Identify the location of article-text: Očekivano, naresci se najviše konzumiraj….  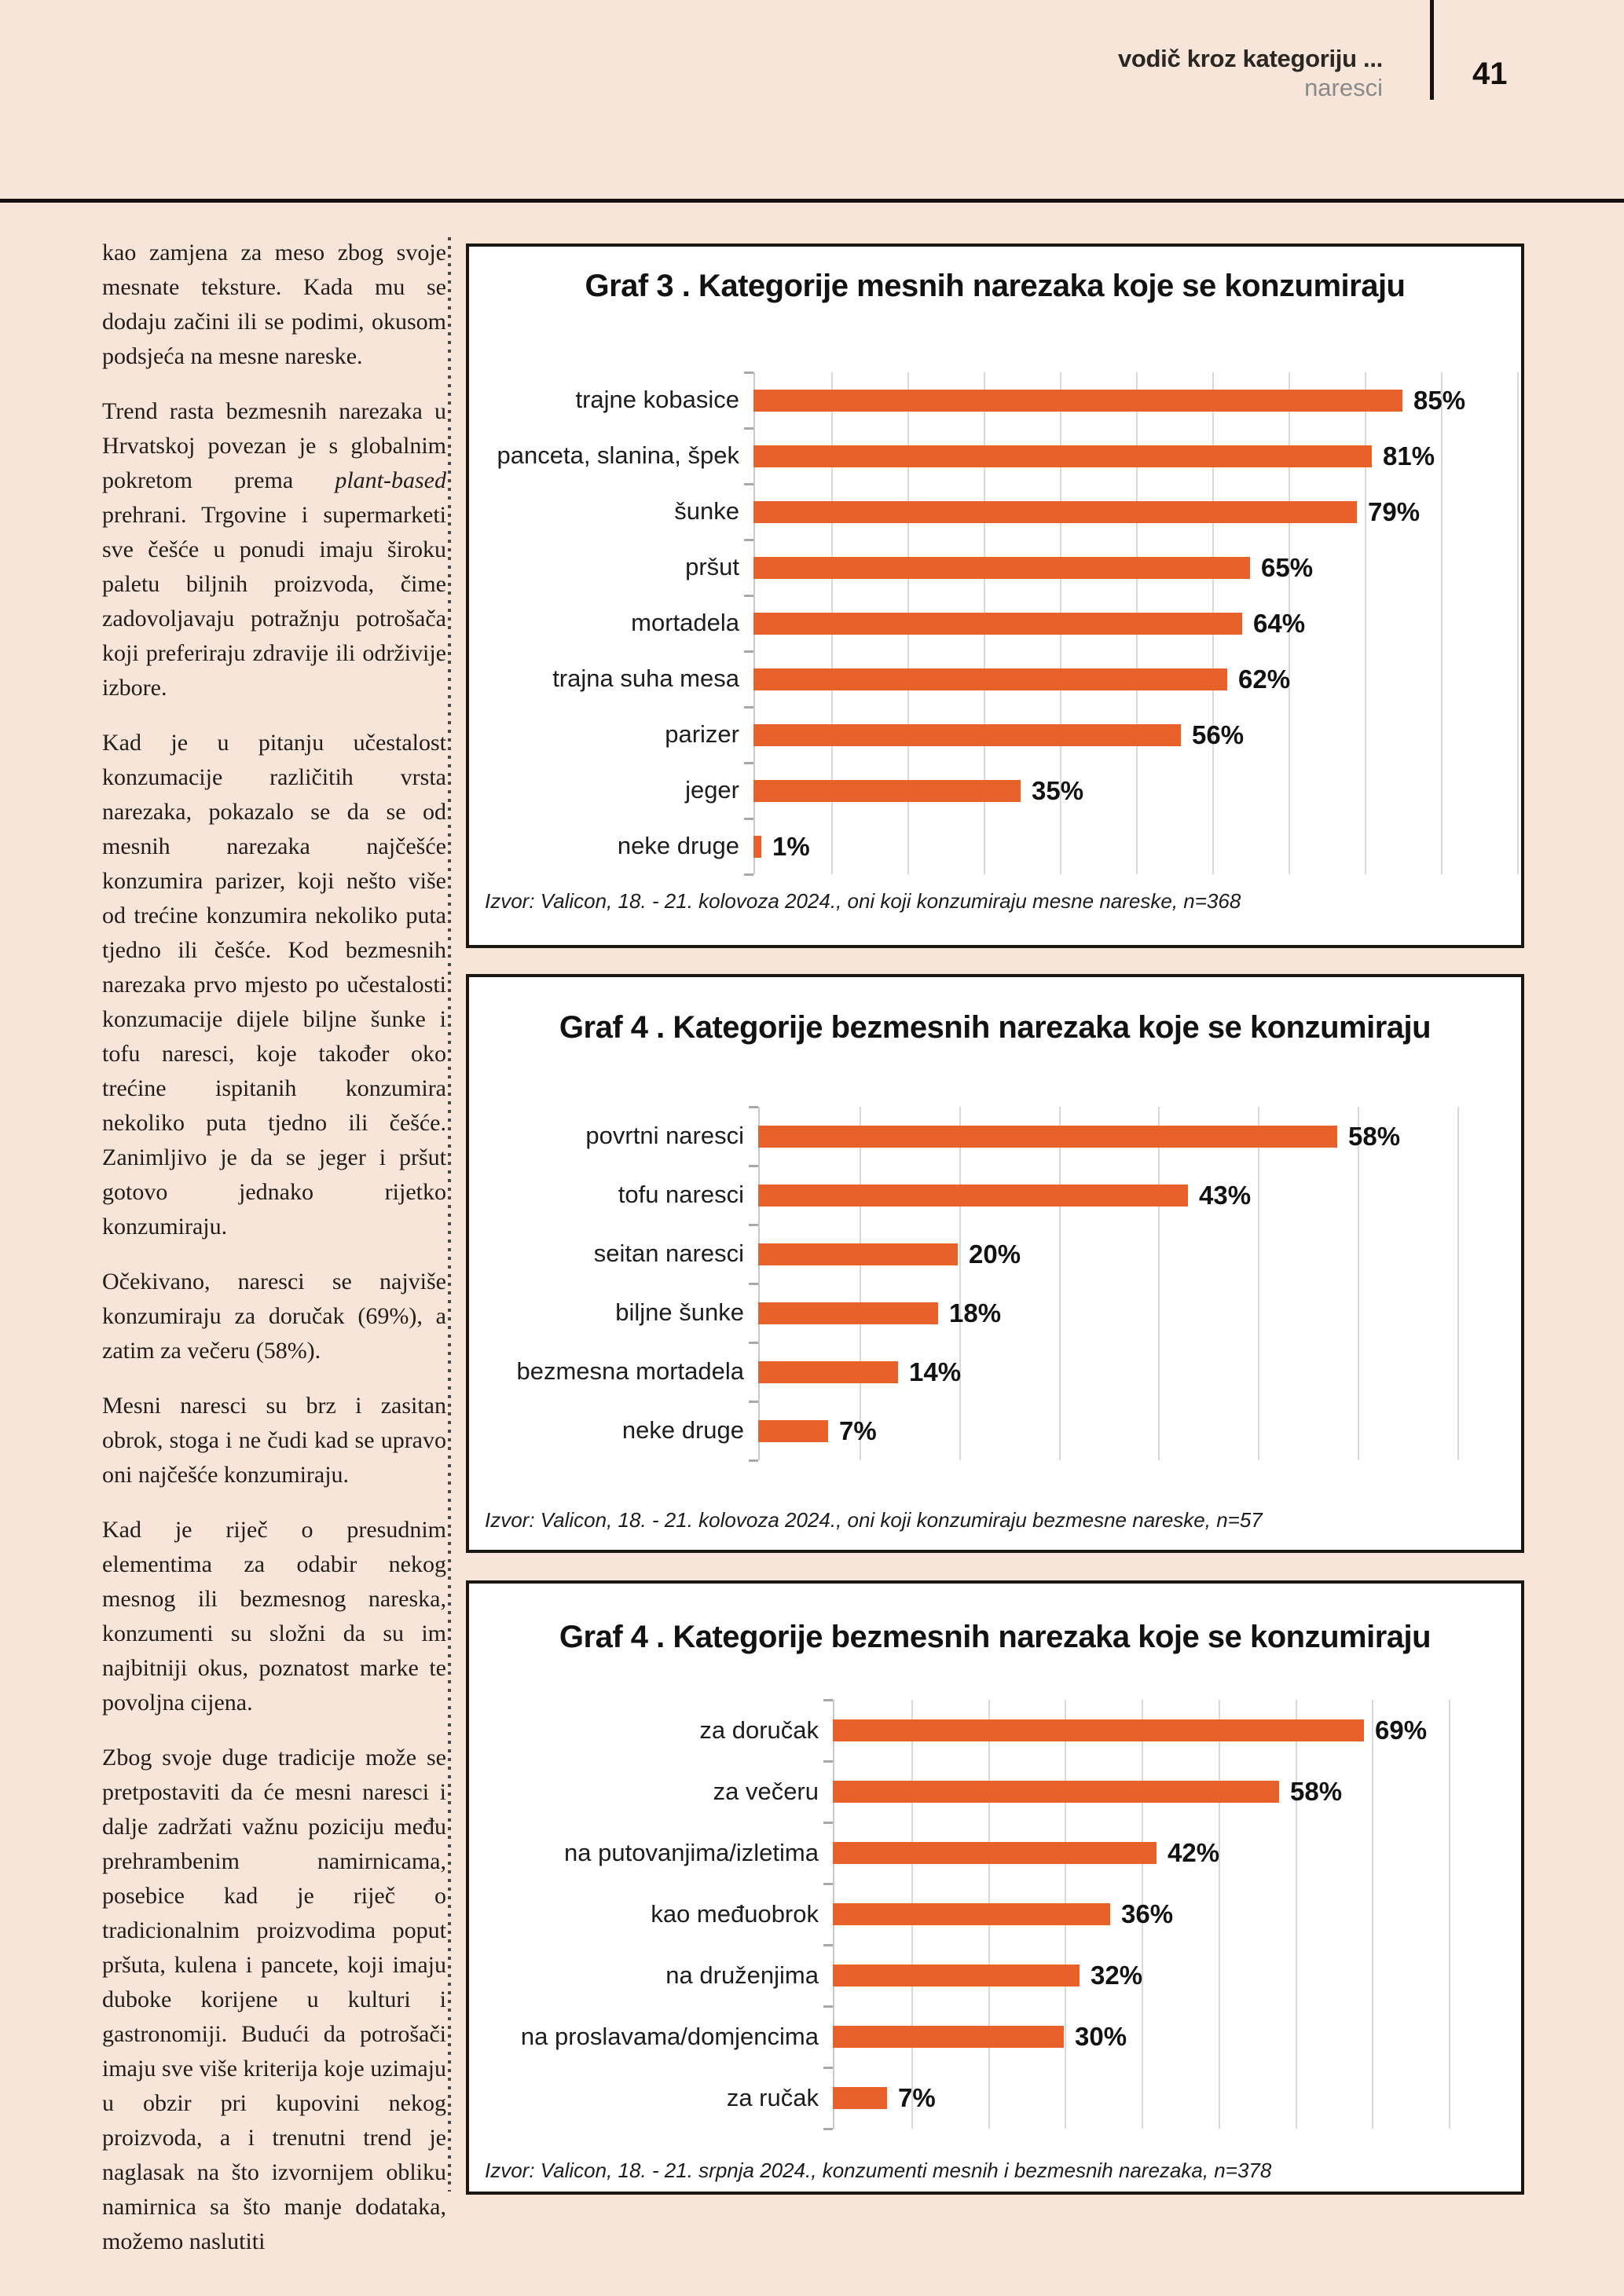
(274, 1316).